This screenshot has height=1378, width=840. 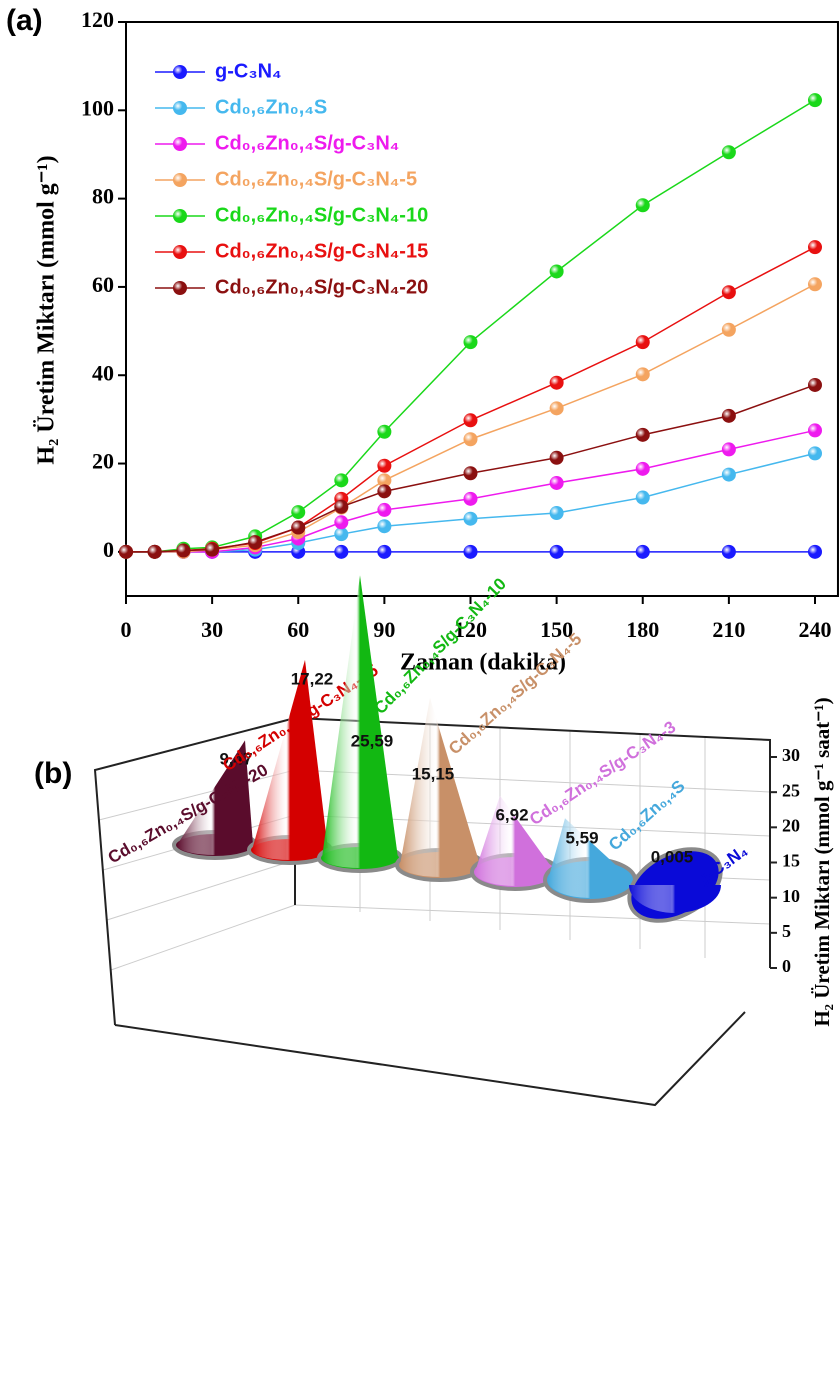 What do you see at coordinates (372, 740) in the screenshot?
I see `value-label: 25,59` at bounding box center [372, 740].